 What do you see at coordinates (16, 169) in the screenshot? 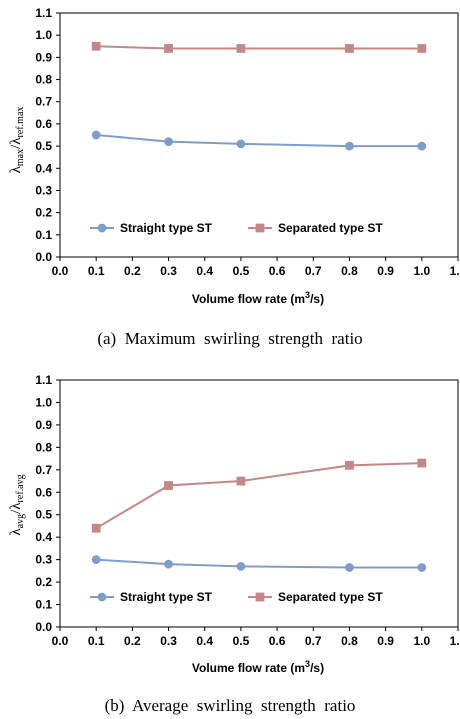
I see `chart-a-ylabel-main: λ` at bounding box center [16, 169].